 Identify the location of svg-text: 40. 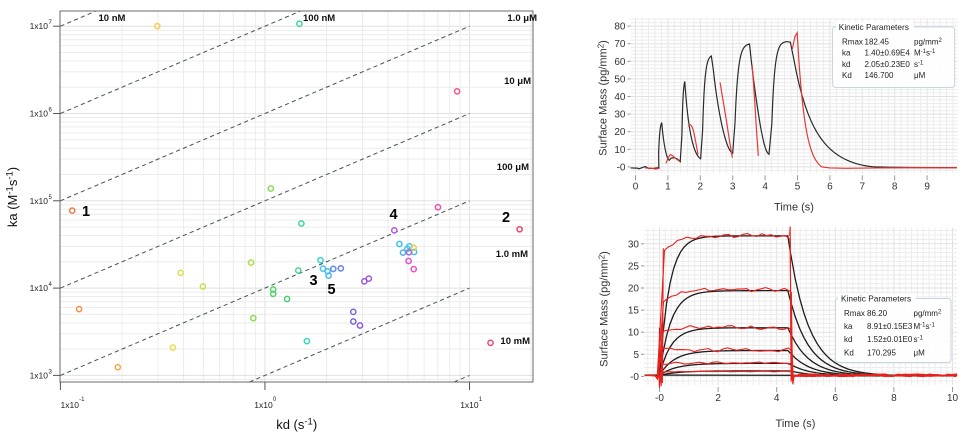
(620, 97).